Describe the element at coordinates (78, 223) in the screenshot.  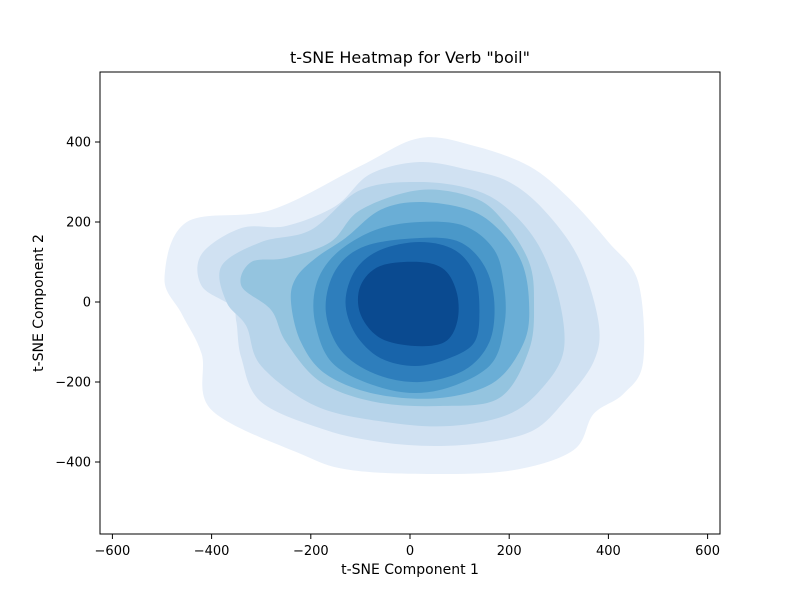
I see `y-tick-label: 200` at that location.